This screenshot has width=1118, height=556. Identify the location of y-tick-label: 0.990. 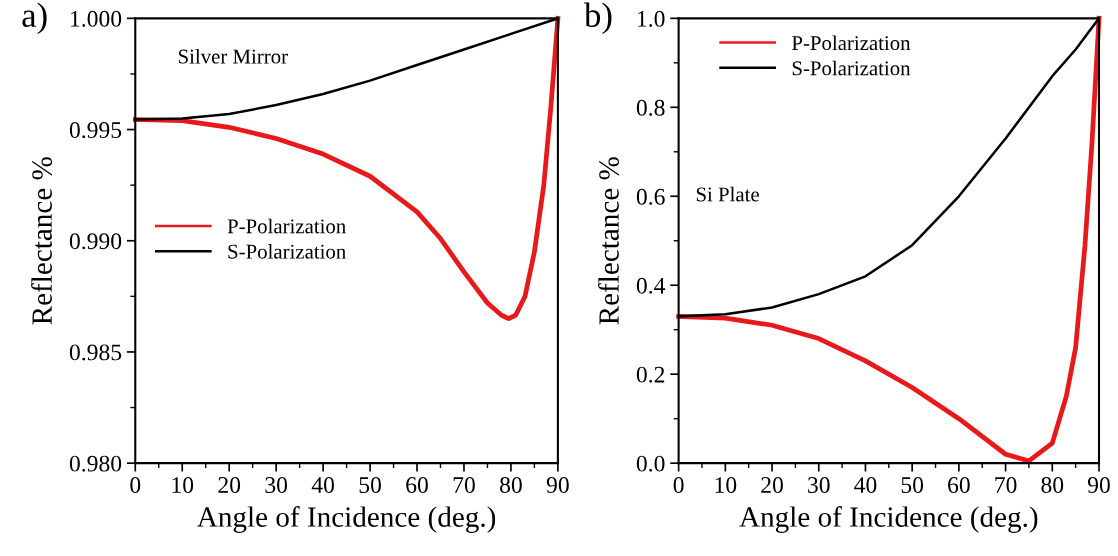
(95, 241).